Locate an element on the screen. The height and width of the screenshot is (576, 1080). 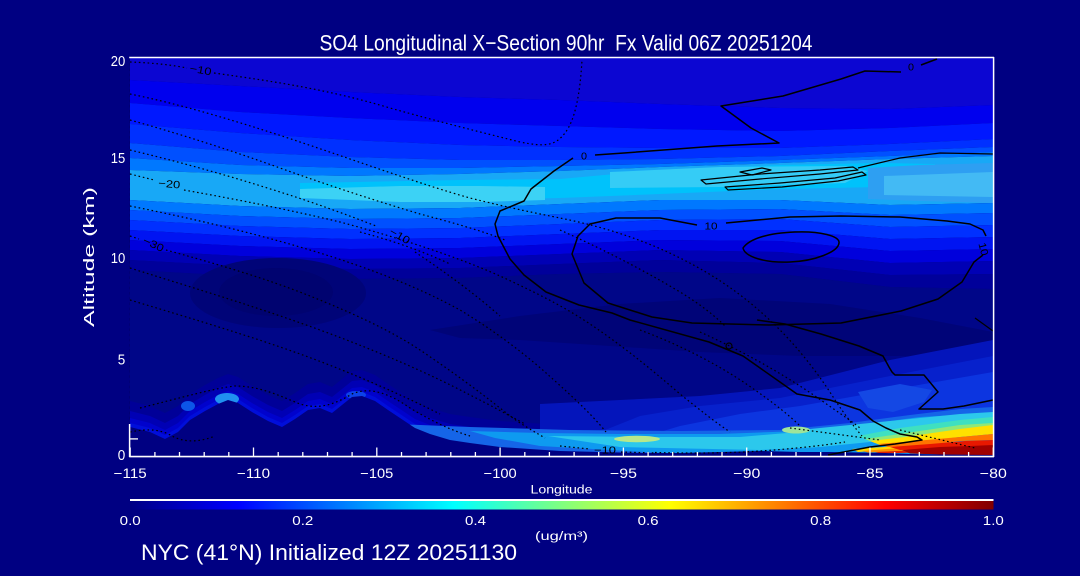
svg-text: −100 is located at coordinates (500, 473).